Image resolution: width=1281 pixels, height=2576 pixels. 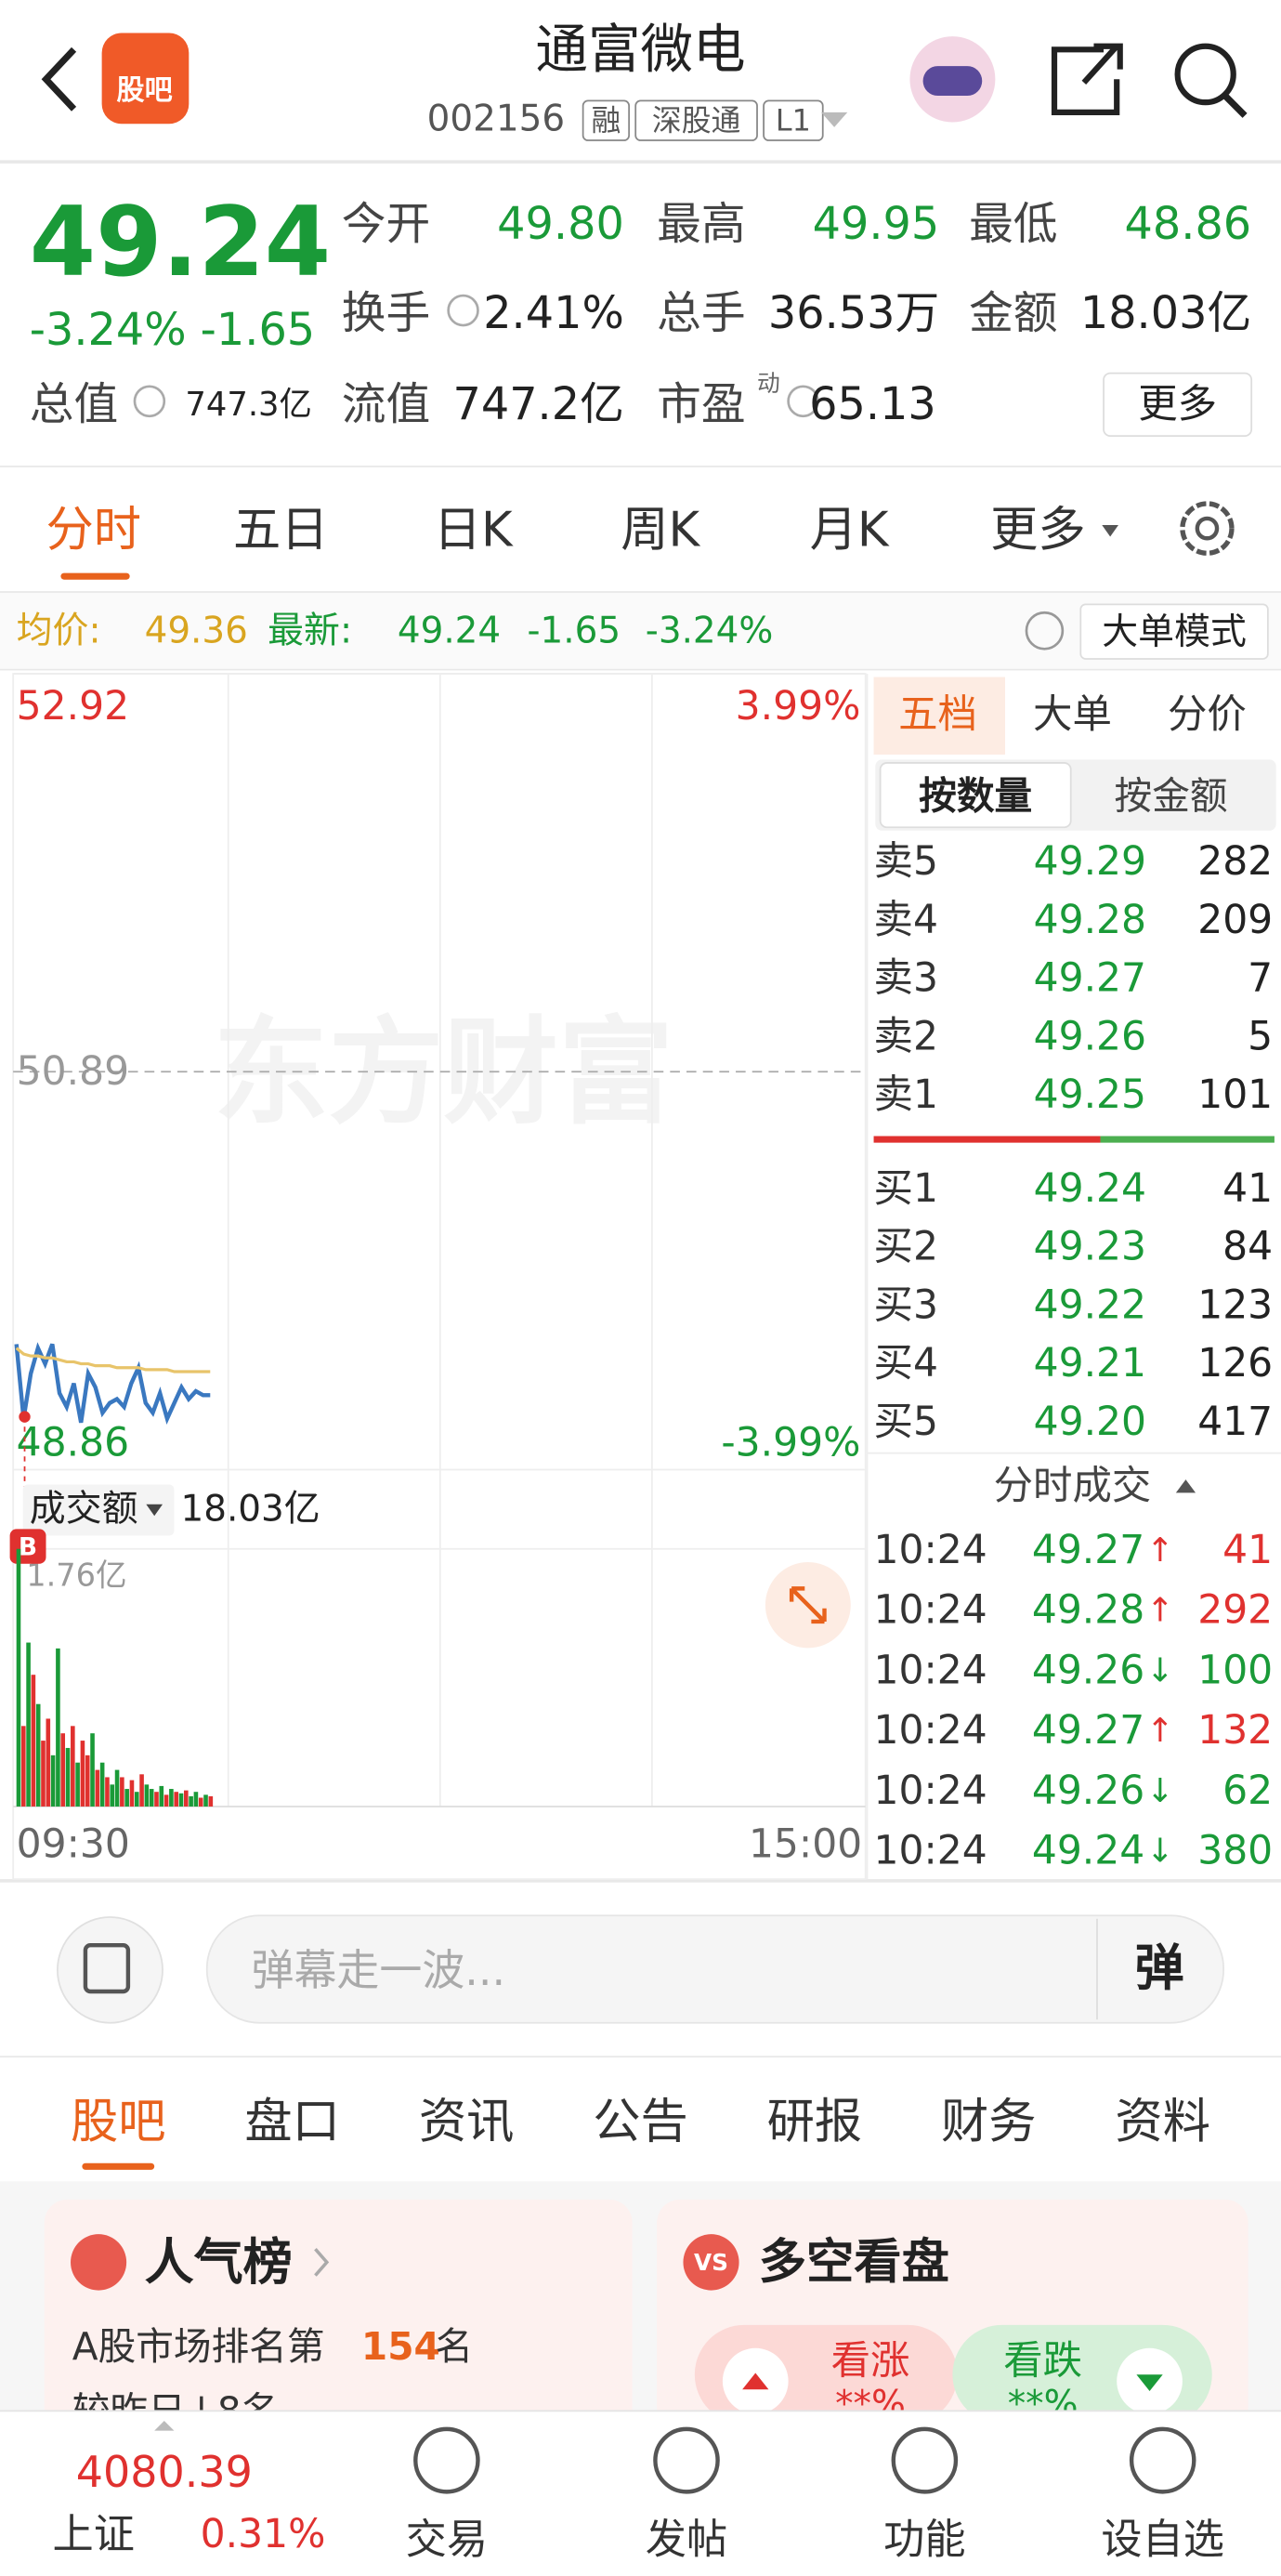 I want to click on section-tab: 盘口, so click(x=292, y=2121).